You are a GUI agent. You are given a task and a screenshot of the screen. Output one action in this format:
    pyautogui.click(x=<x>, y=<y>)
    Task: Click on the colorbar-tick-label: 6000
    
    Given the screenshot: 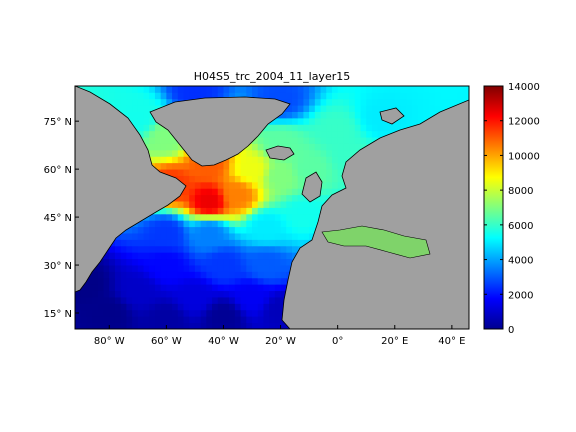 What is the action you would take?
    pyautogui.click(x=520, y=226)
    